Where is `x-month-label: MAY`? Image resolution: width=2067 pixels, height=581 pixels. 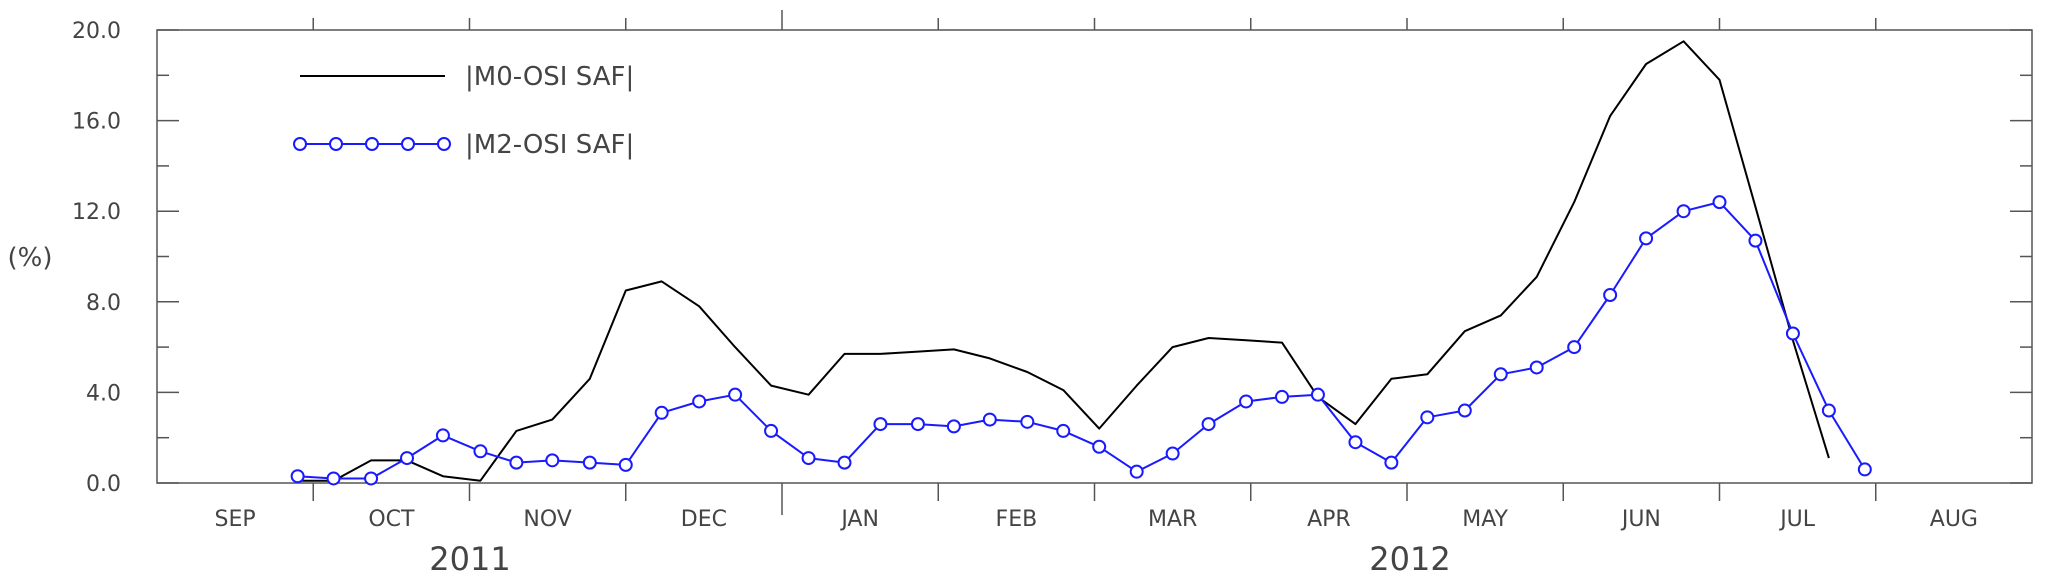 x-month-label: MAY is located at coordinates (1485, 519).